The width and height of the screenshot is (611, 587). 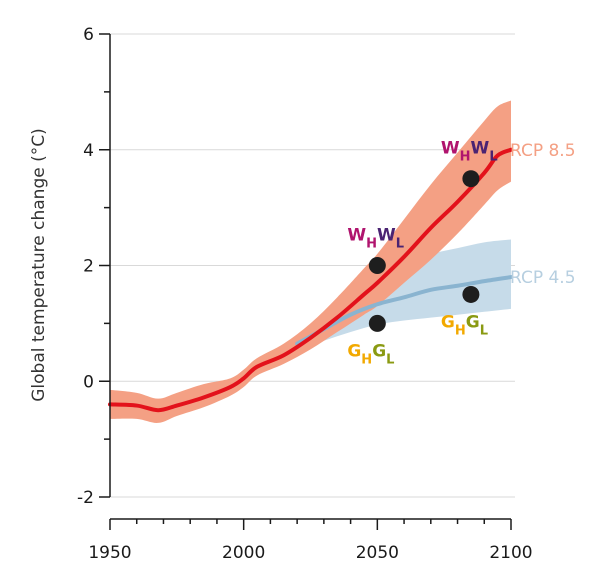 What do you see at coordinates (377, 553) in the screenshot?
I see `x-tick-label: 2050` at bounding box center [377, 553].